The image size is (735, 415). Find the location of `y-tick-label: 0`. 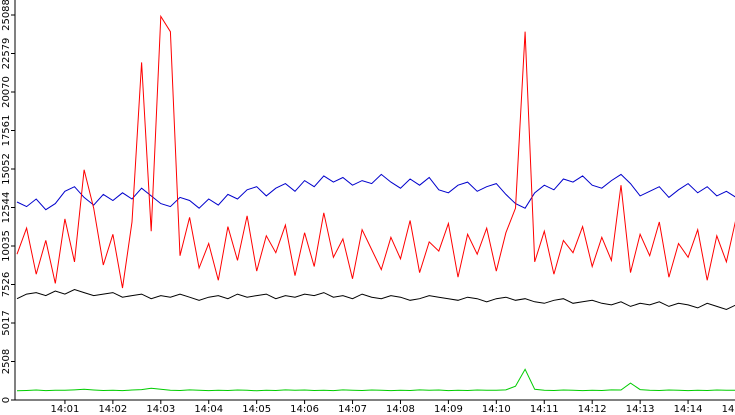

y-tick-label: 0 is located at coordinates (6, 400).